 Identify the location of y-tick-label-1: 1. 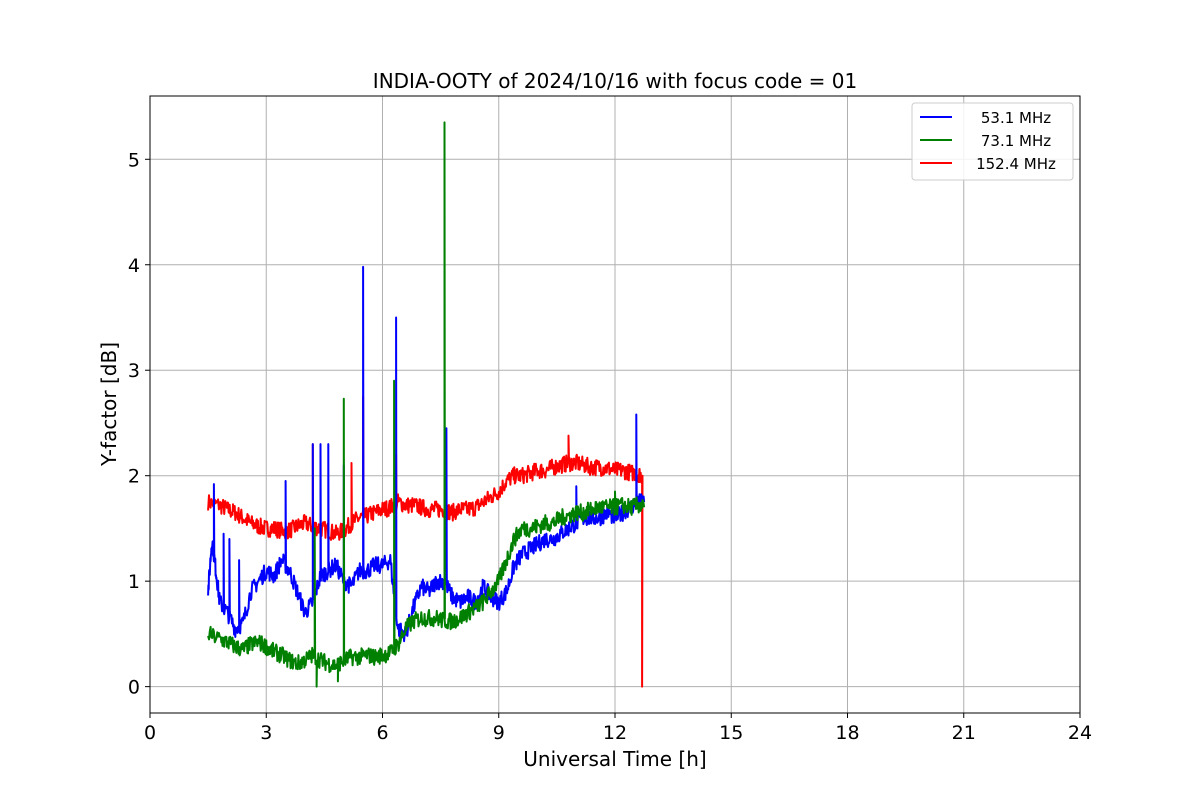
(134, 582).